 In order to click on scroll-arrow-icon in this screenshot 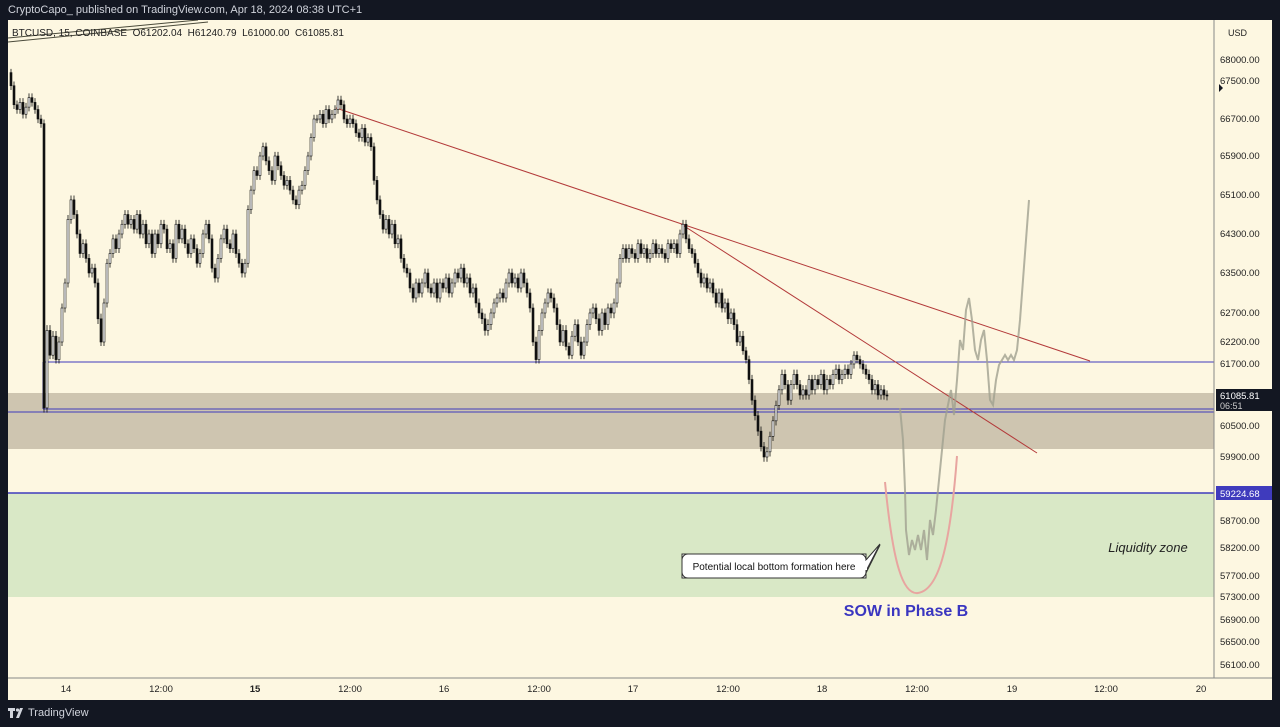, I will do `click(1221, 88)`.